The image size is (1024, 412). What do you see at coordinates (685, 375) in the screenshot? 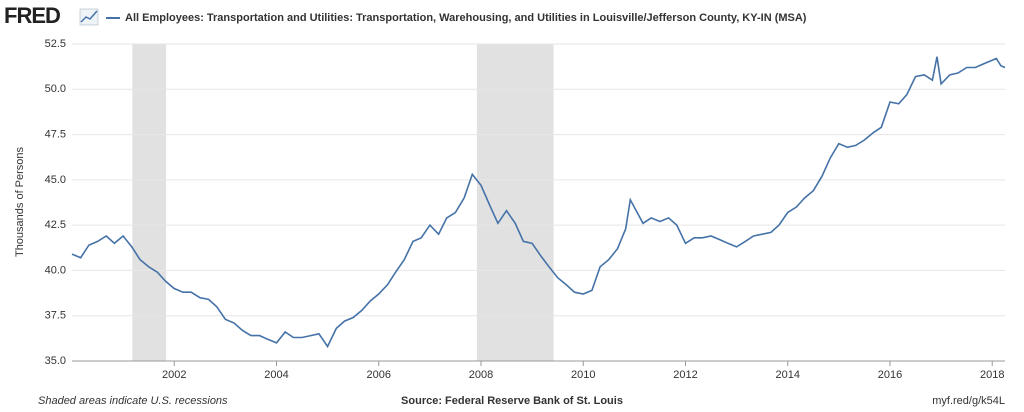
I see `x-tick-label: 2012` at bounding box center [685, 375].